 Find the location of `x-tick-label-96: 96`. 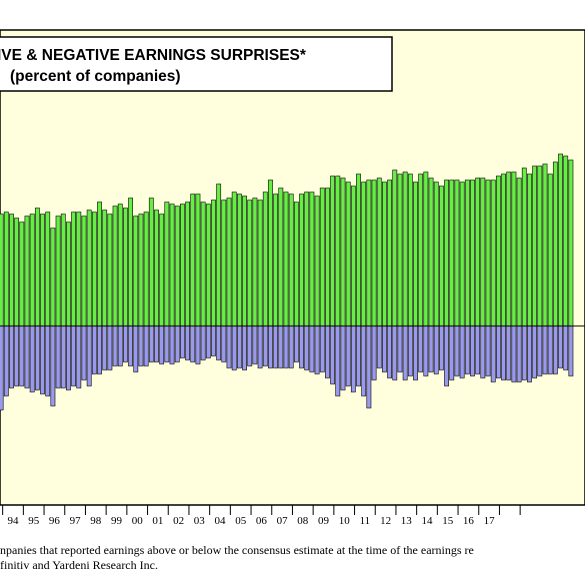

x-tick-label-96: 96 is located at coordinates (55, 521).